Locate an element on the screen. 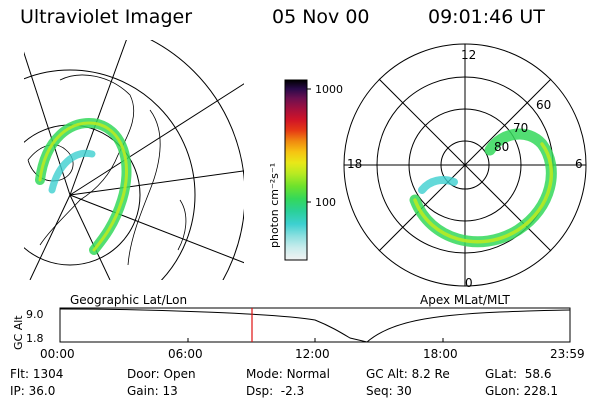 This screenshot has height=400, width=600. status-dsp: Dsp: -2.3 is located at coordinates (275, 391).